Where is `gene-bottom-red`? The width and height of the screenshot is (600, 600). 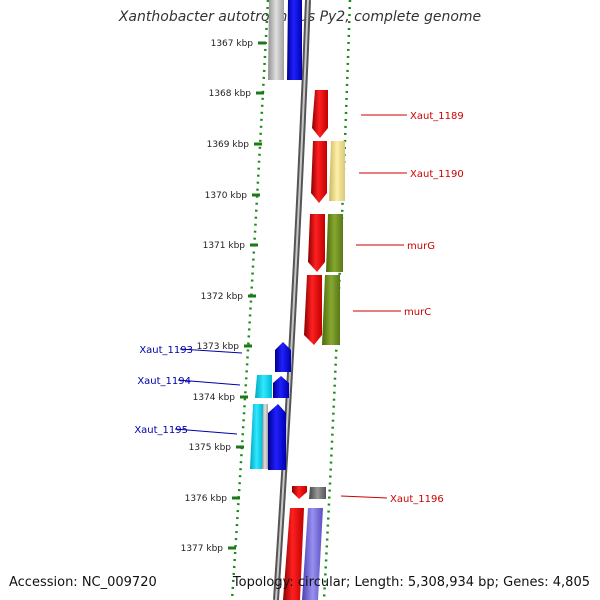
gene-bottom-red is located at coordinates (293, 554).